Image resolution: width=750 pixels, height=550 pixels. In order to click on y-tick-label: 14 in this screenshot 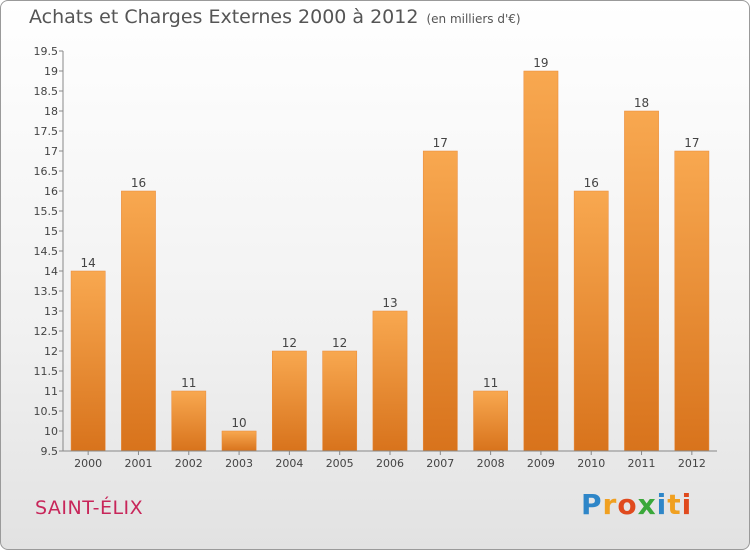, I will do `click(51, 271)`.